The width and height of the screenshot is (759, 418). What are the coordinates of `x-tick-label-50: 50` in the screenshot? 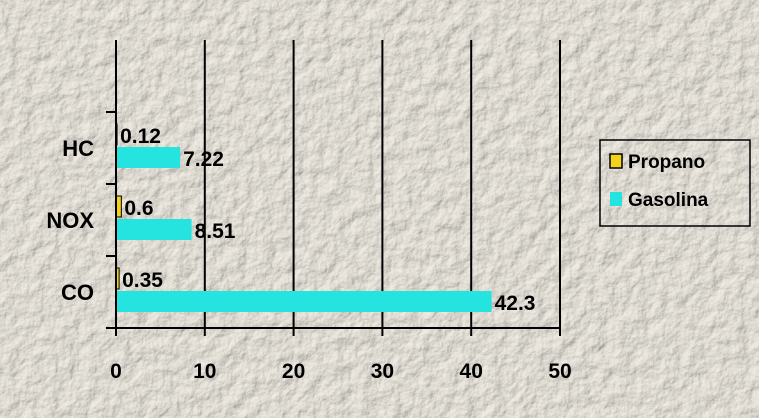 It's located at (559, 371).